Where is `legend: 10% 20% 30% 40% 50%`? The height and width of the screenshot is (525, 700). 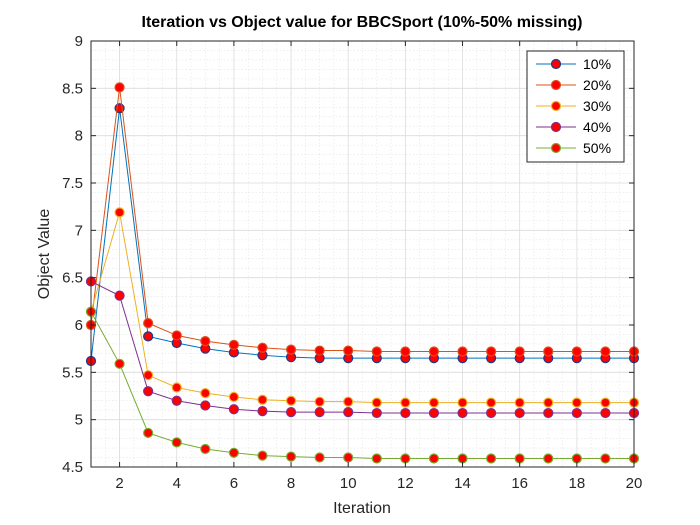
legend: 10% 20% 30% 40% 50% is located at coordinates (575, 106).